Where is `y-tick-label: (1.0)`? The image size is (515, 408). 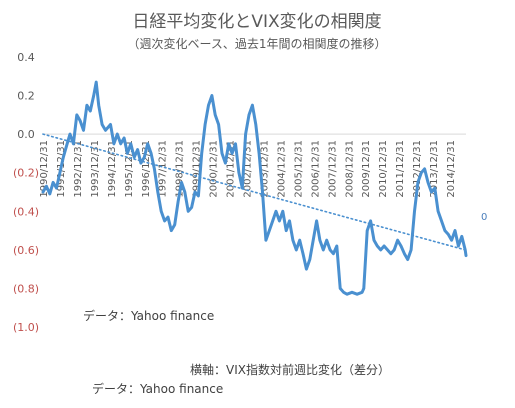
y-tick-label: (1.0) is located at coordinates (26, 327).